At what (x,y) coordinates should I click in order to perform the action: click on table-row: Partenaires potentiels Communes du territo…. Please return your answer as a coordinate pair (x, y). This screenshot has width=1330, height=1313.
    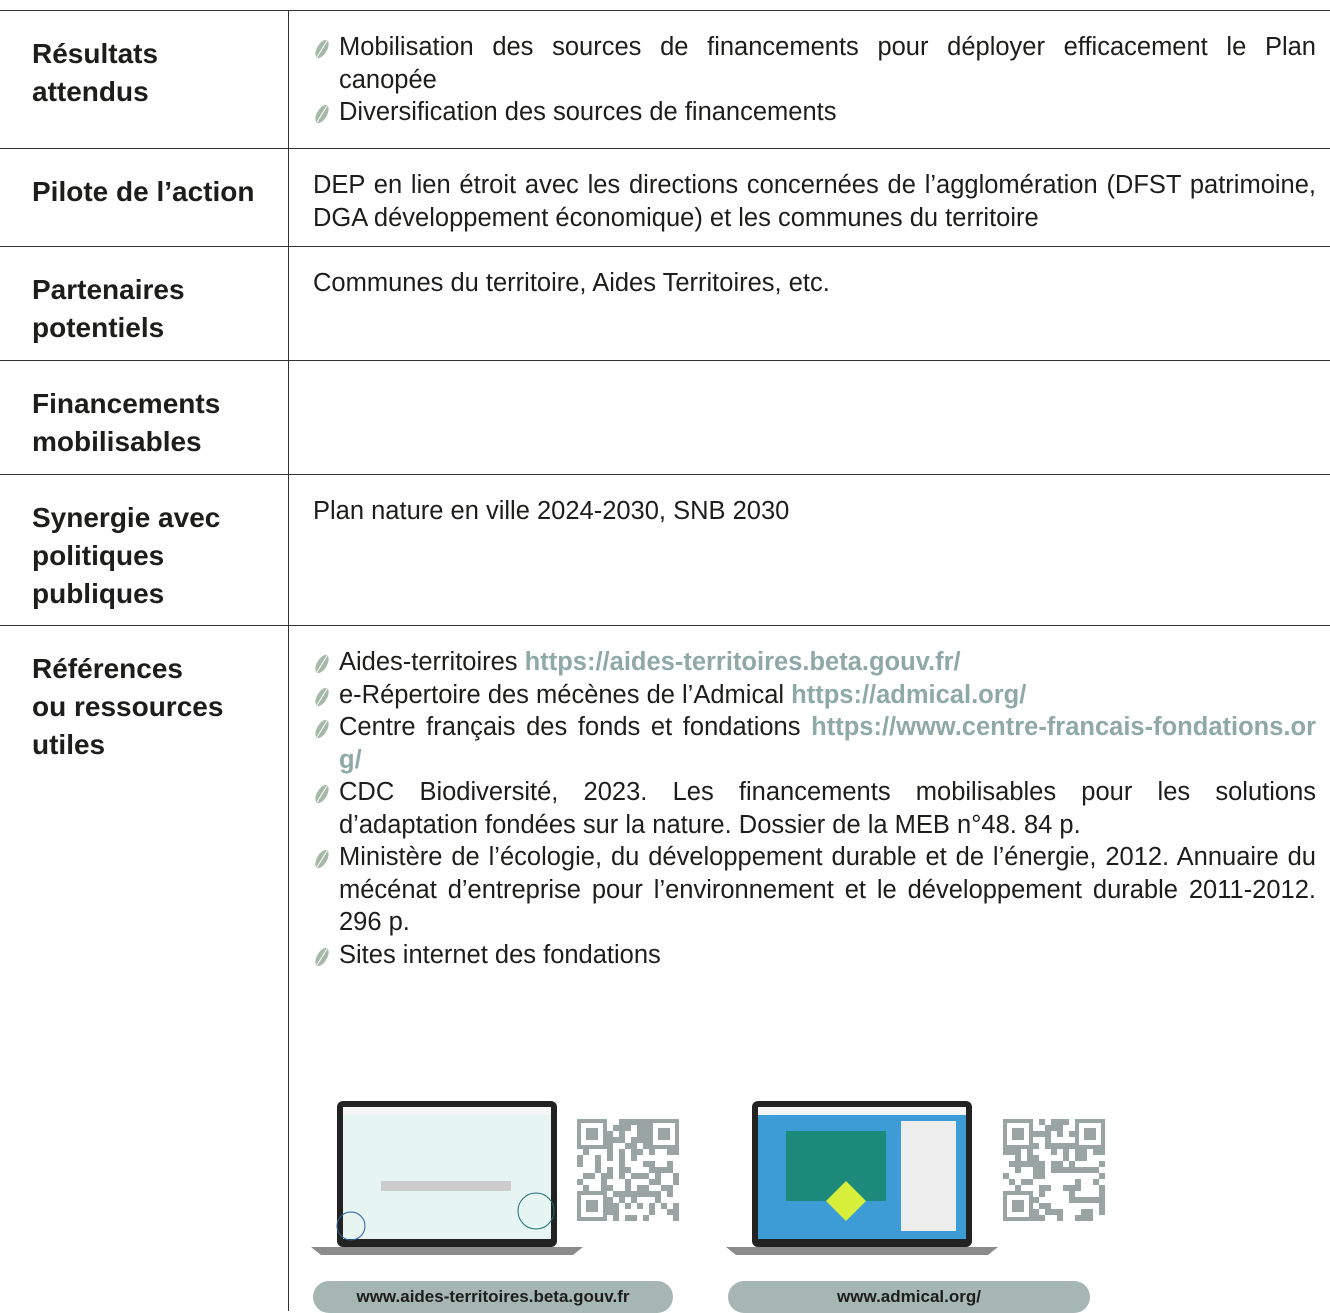
    Looking at the image, I should click on (665, 304).